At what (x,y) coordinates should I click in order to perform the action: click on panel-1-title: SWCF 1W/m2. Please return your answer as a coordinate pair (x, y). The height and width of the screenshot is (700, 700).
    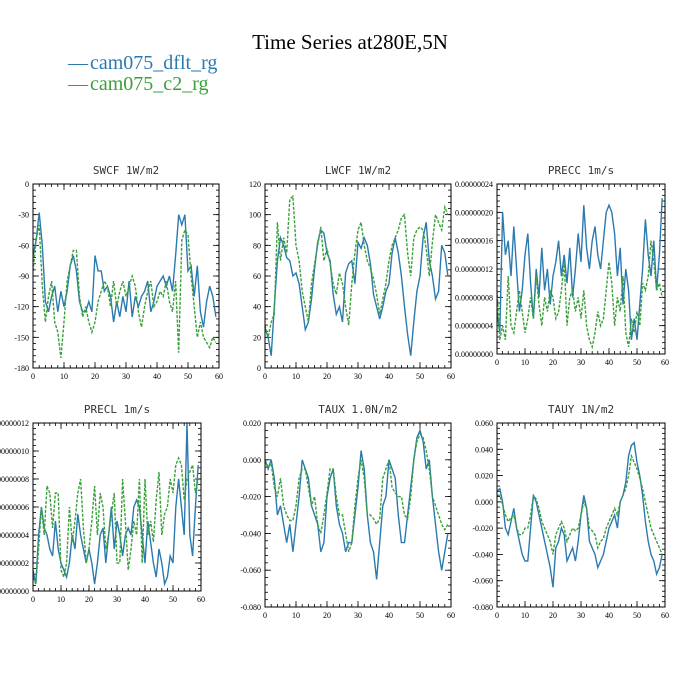
    Looking at the image, I should click on (126, 170).